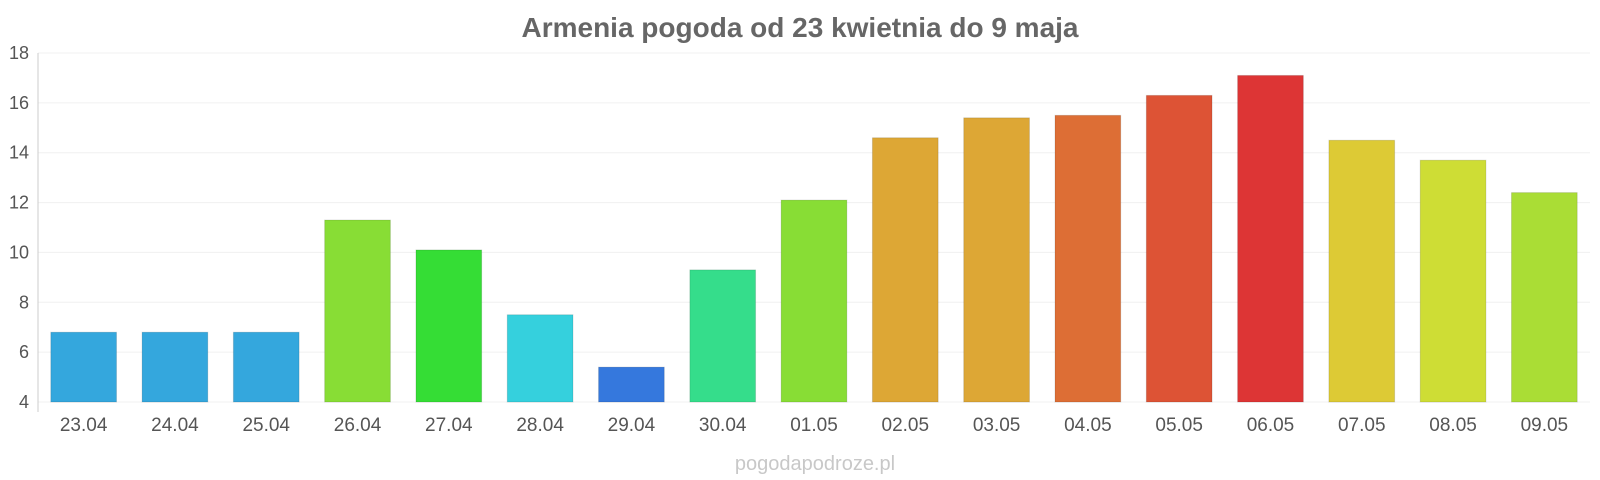 This screenshot has height=480, width=1600. Describe the element at coordinates (632, 425) in the screenshot. I see `x-tick-label: 29.04` at that location.